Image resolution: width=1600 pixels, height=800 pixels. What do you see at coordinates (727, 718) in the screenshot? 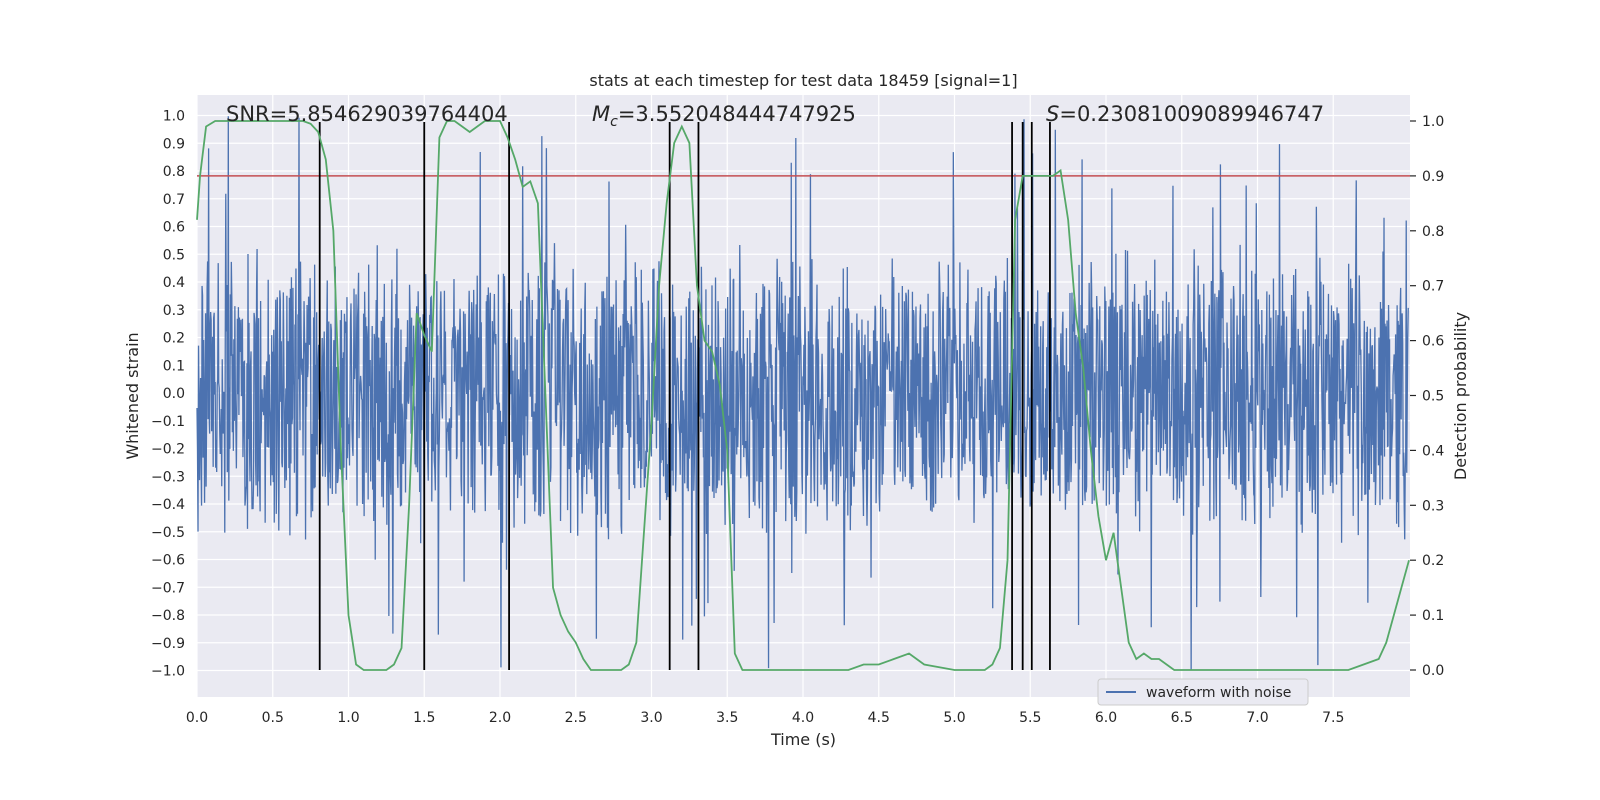
I see `x-tick-label: 3.5` at bounding box center [727, 718].